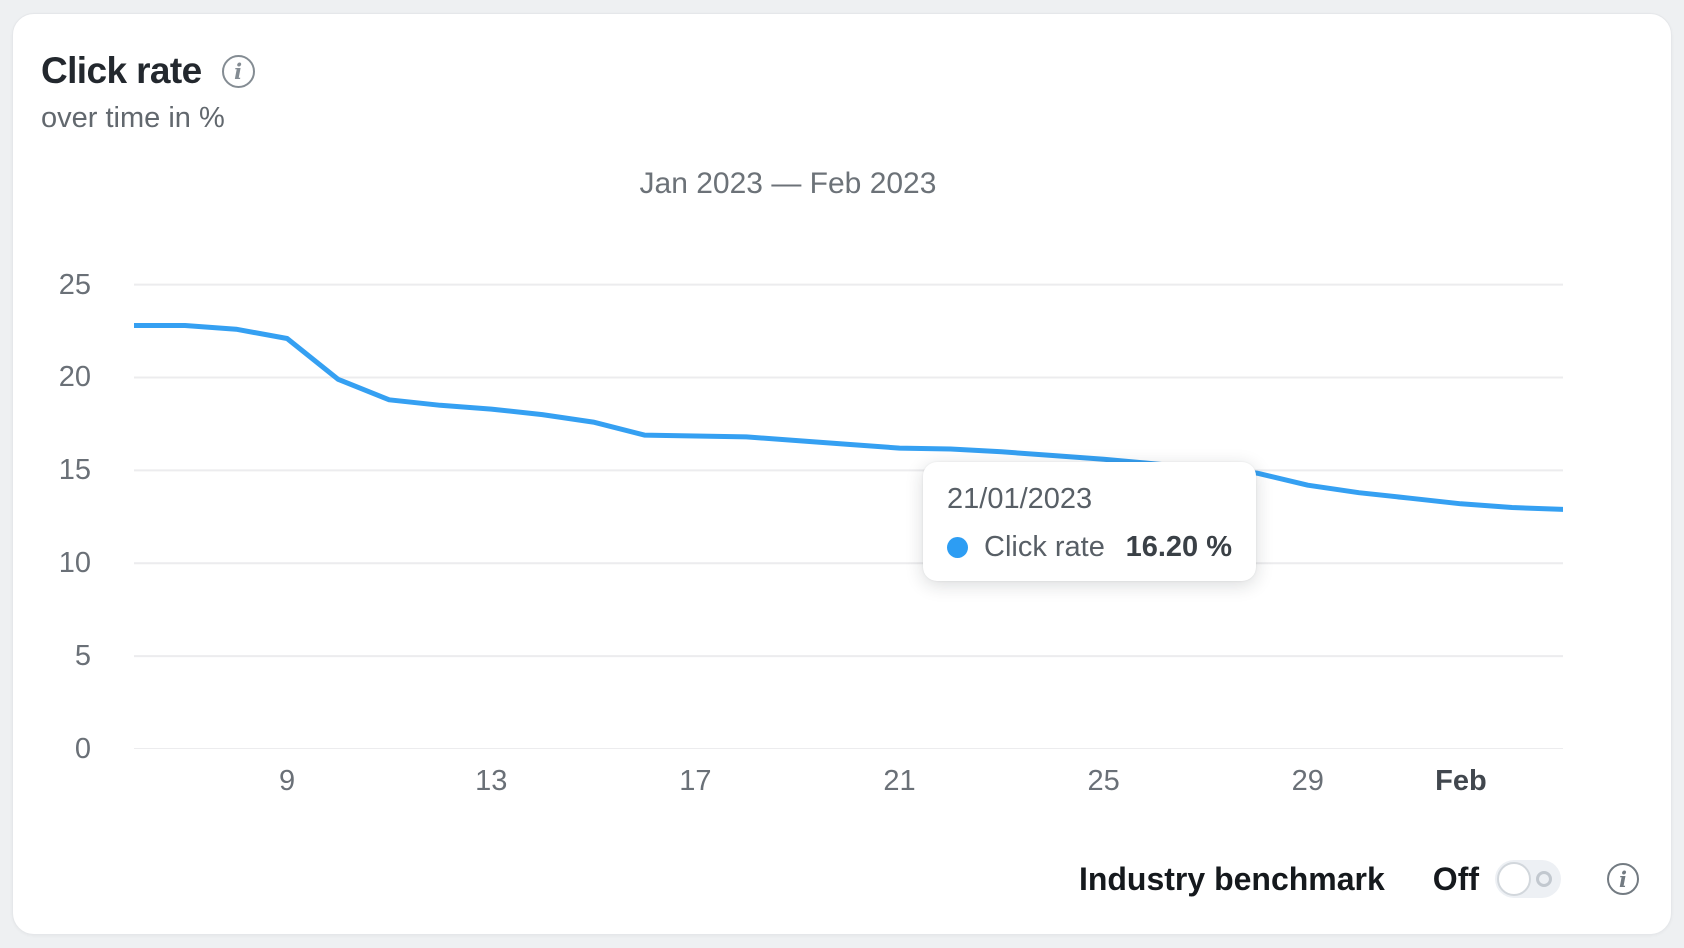  What do you see at coordinates (287, 781) in the screenshot?
I see `x-axis-label: 9` at bounding box center [287, 781].